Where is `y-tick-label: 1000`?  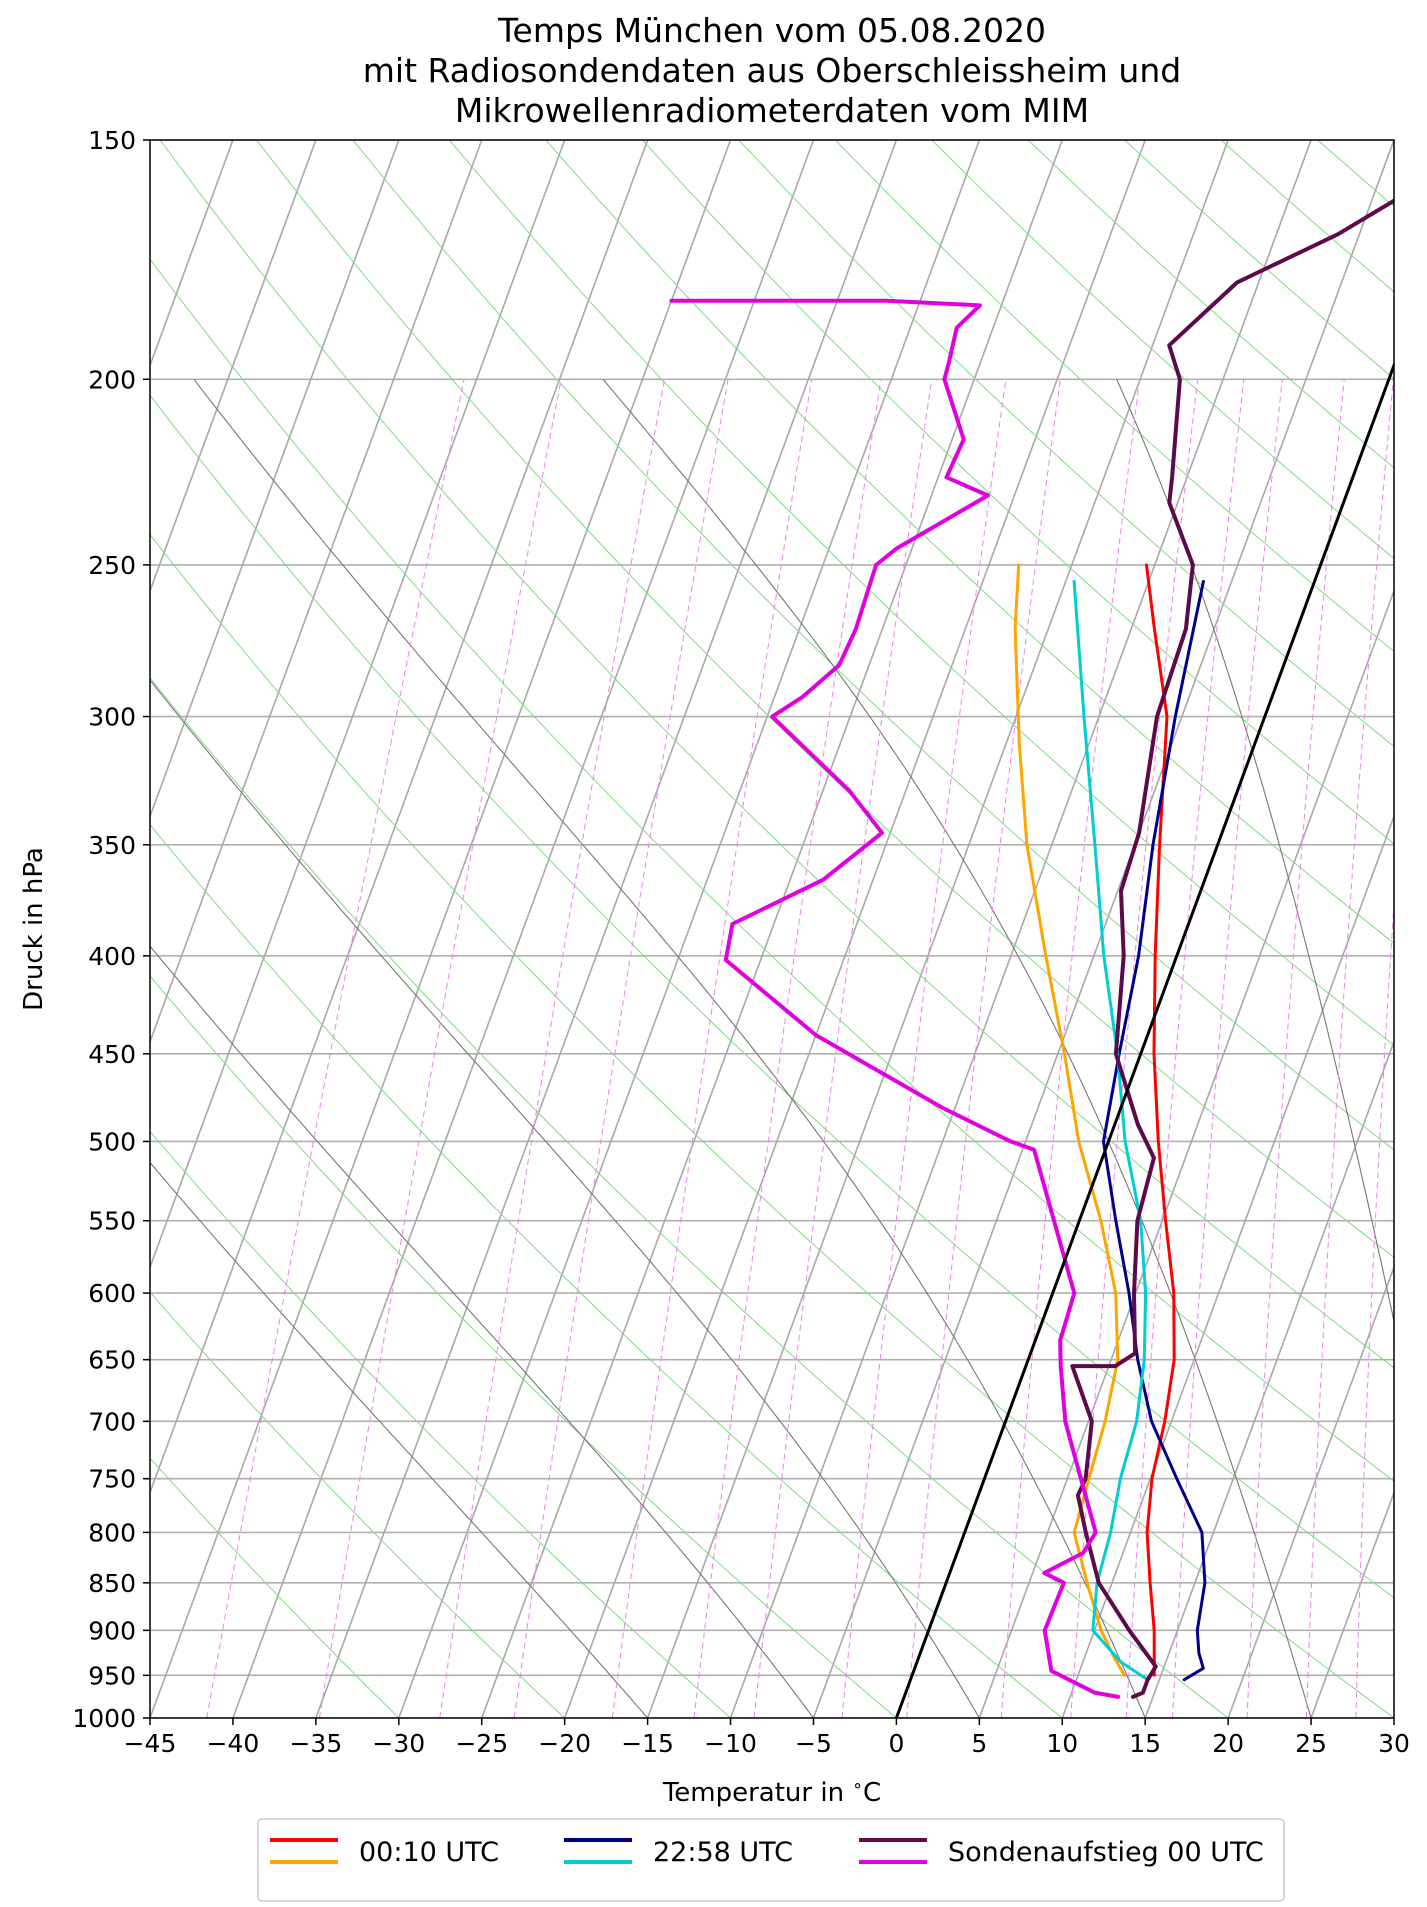 y-tick-label: 1000 is located at coordinates (104, 1718).